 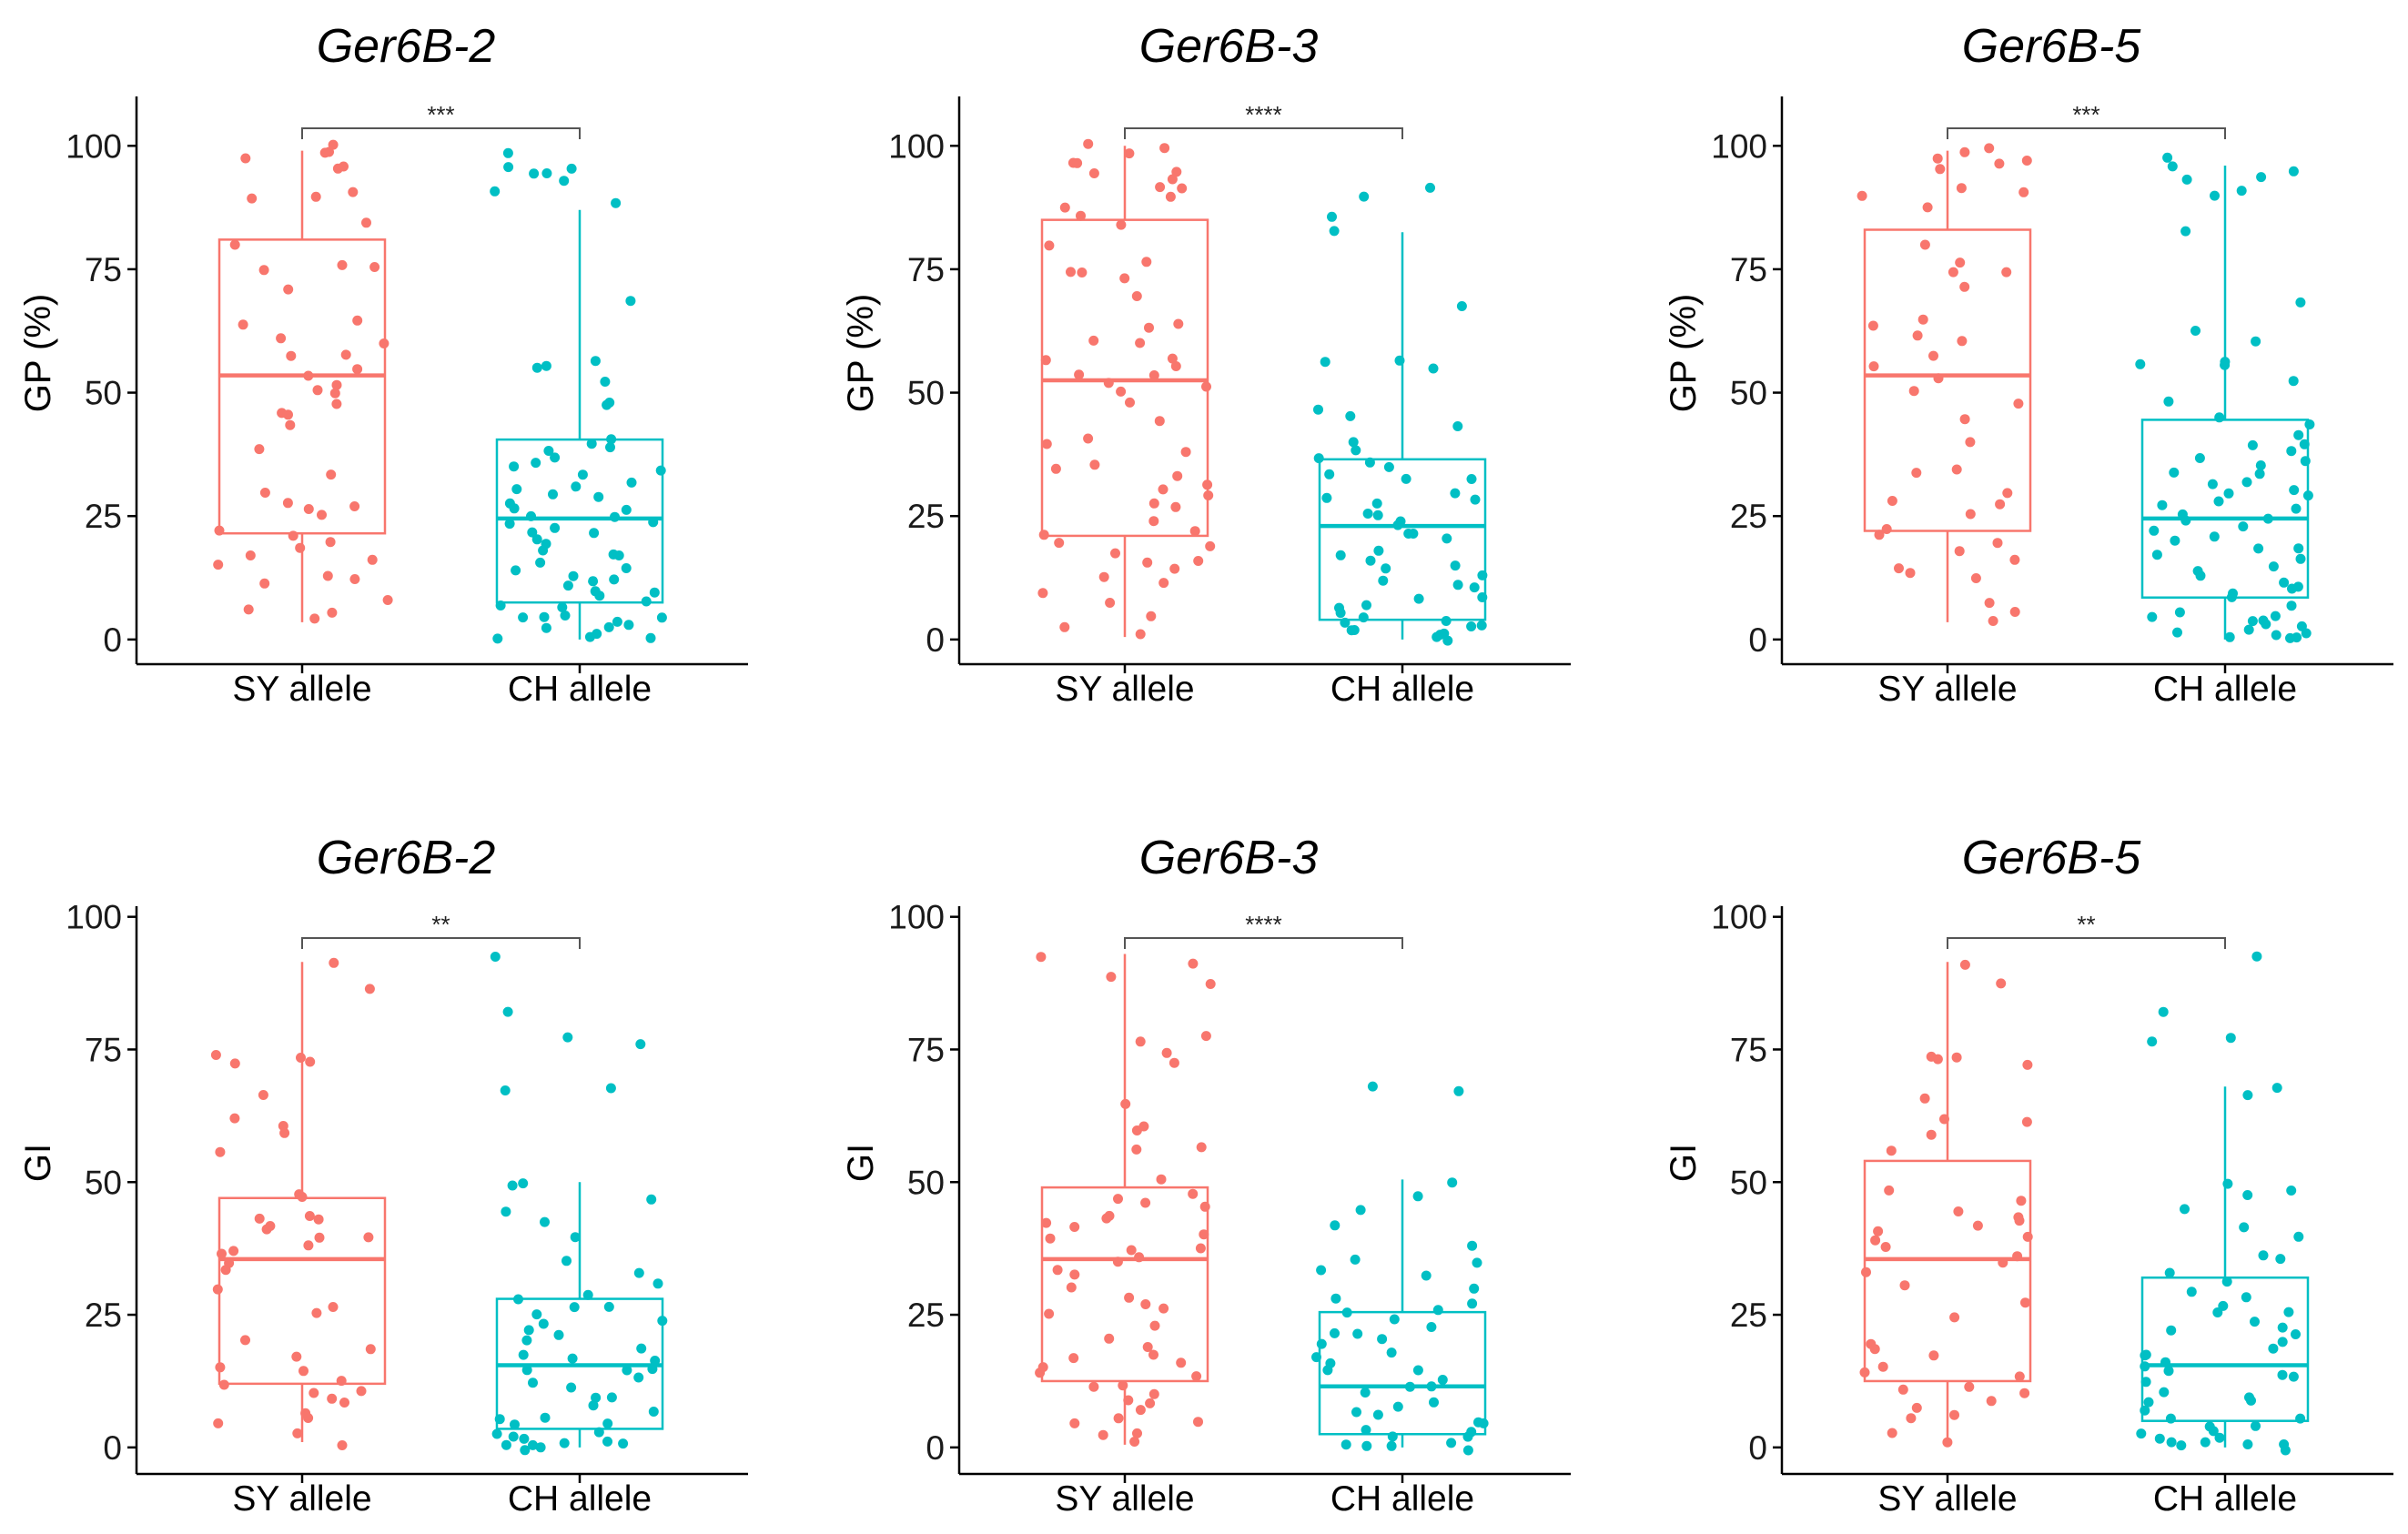 What do you see at coordinates (916, 917) in the screenshot?
I see `y-tick-label: 100` at bounding box center [916, 917].